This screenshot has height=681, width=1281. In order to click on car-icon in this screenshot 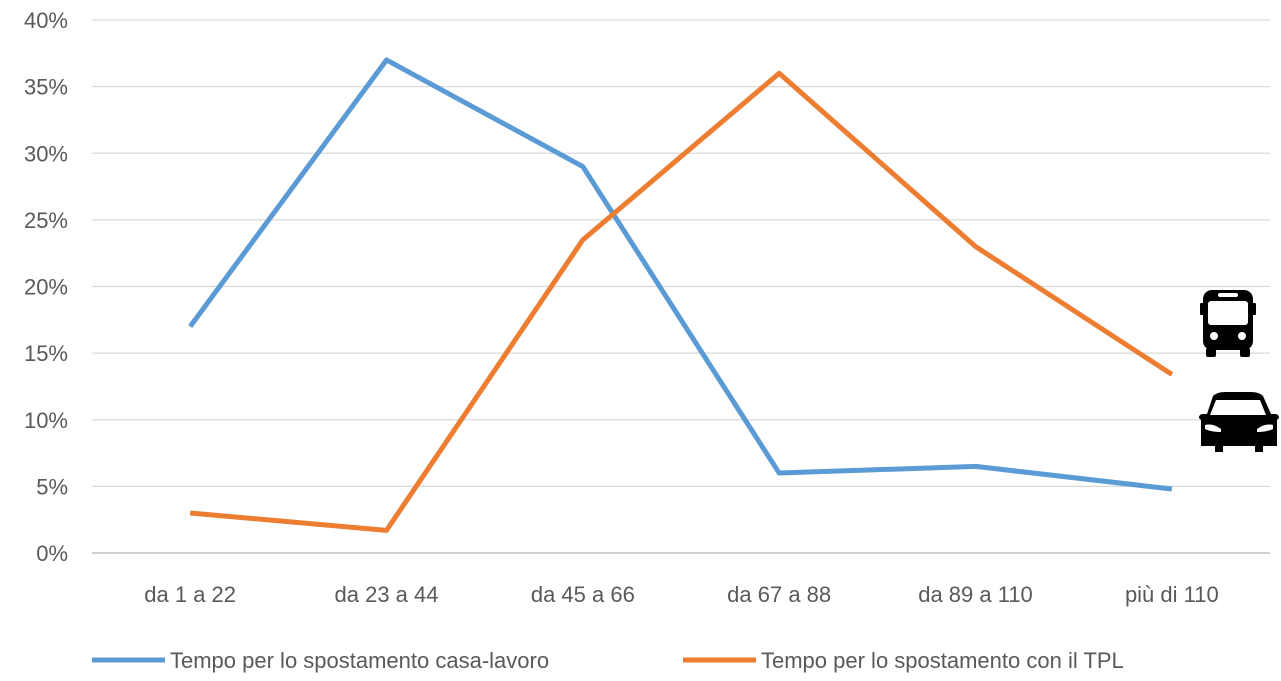, I will do `click(1239, 422)`.